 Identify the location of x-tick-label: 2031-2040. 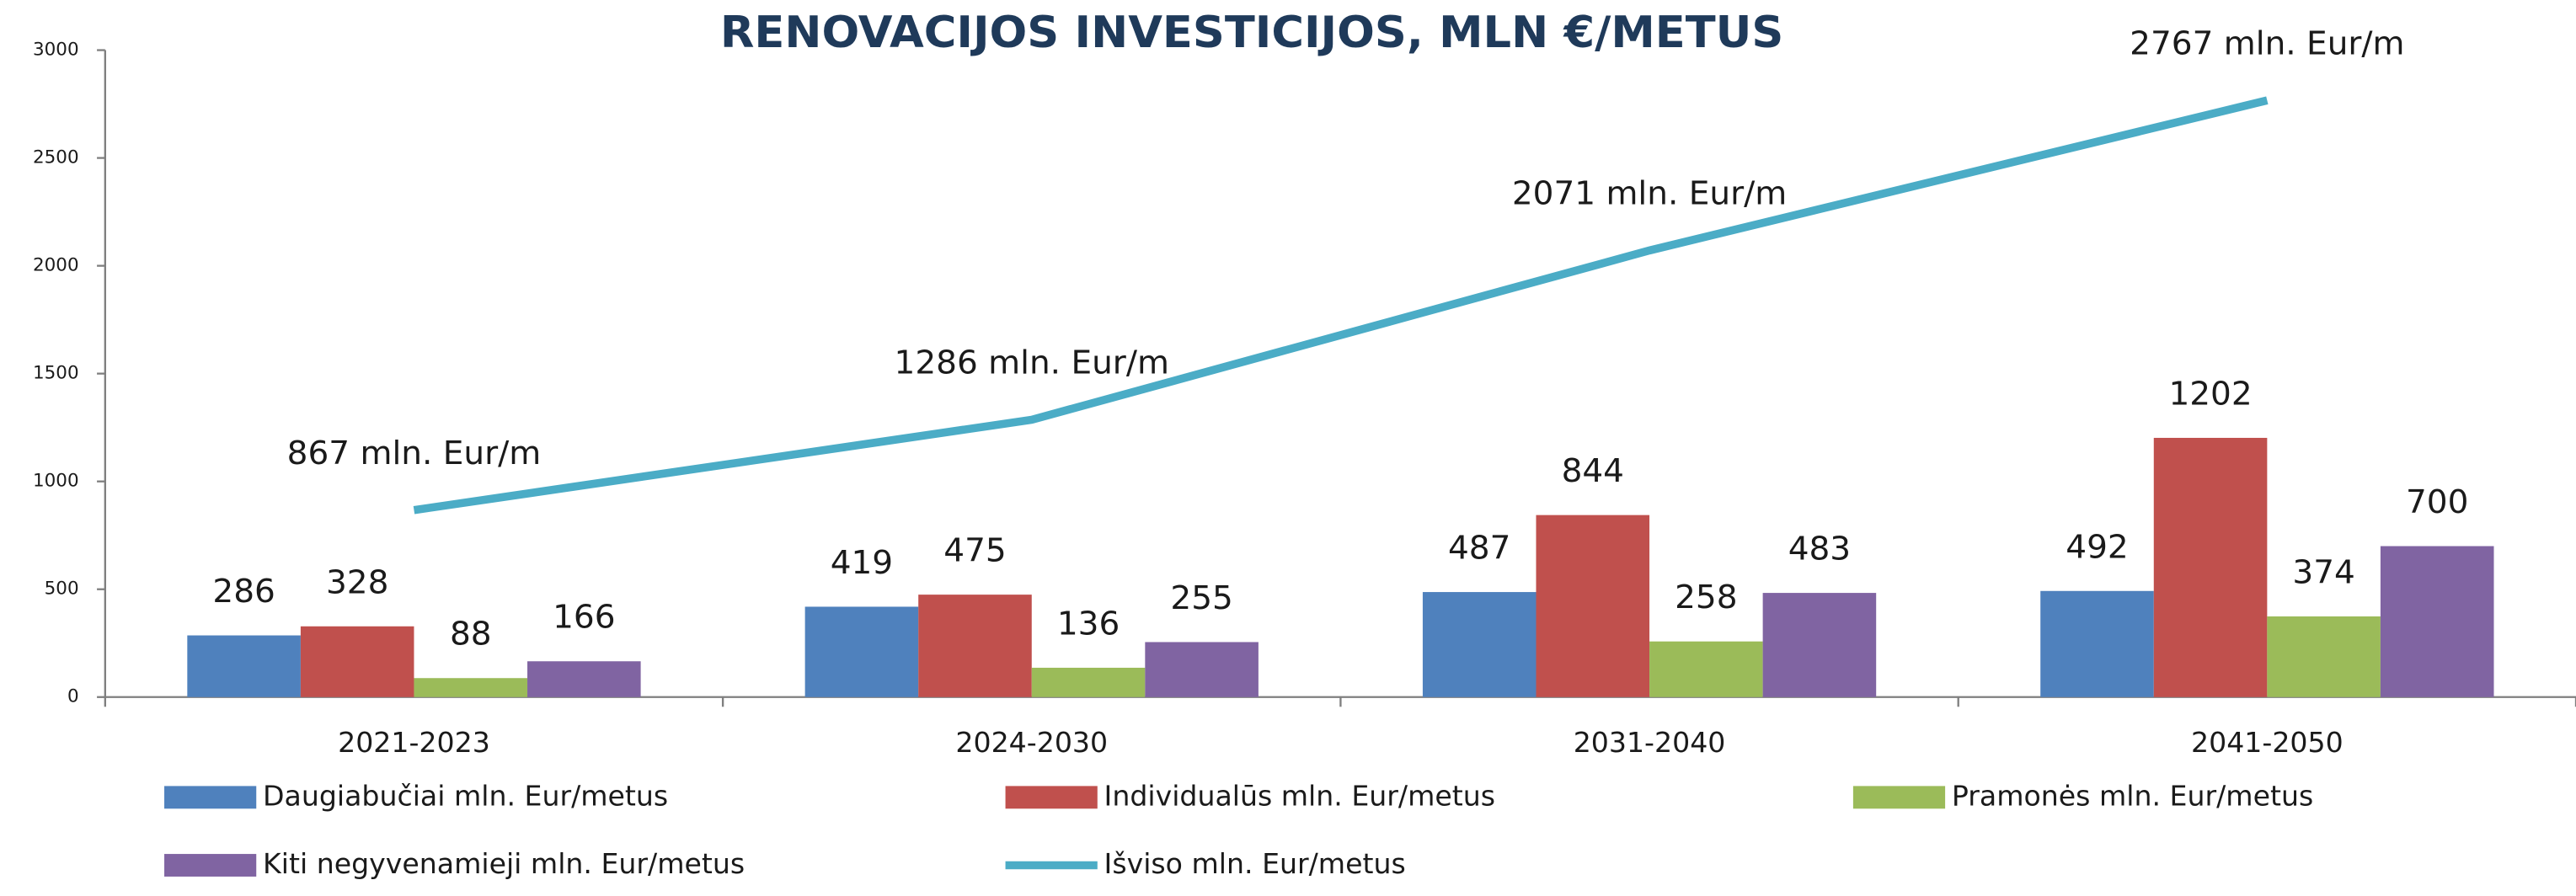
(1650, 742).